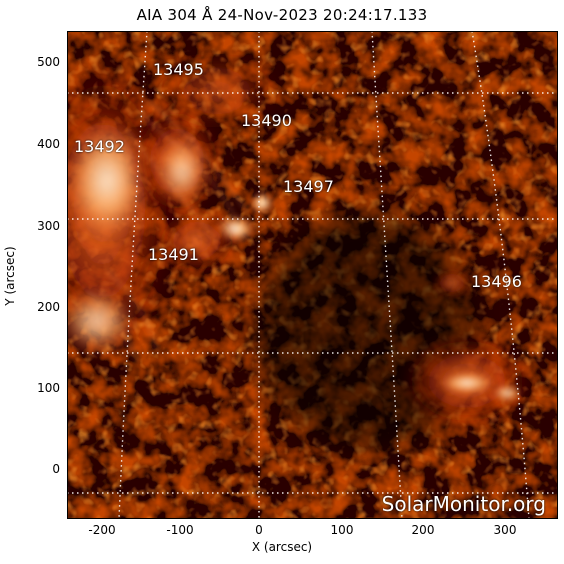 The height and width of the screenshot is (564, 564). I want to click on x-tick-label: 200, so click(423, 530).